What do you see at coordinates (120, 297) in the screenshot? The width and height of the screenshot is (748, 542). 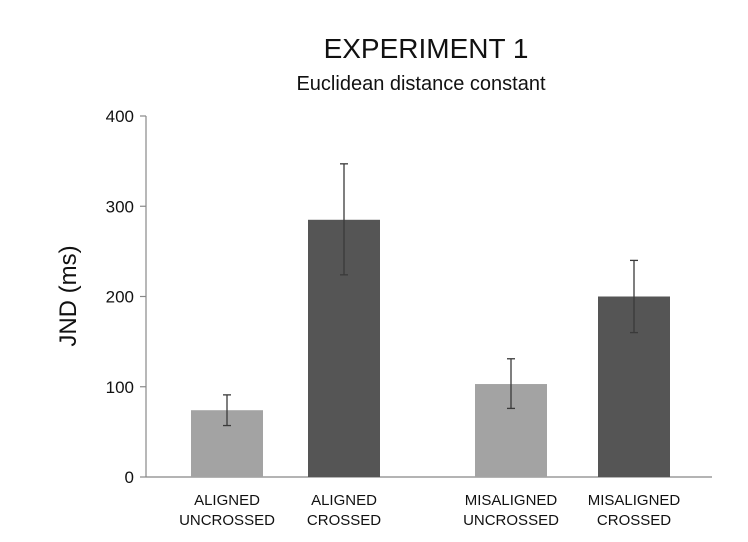 I see `y-tick-label: 200` at bounding box center [120, 297].